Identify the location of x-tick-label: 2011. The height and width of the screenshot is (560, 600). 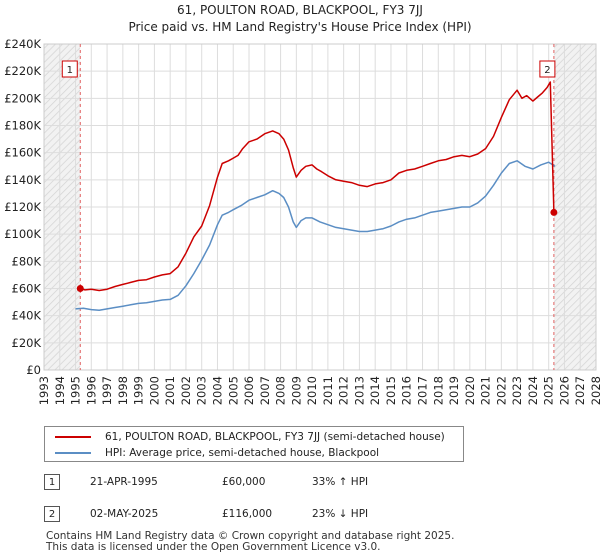
(328, 390).